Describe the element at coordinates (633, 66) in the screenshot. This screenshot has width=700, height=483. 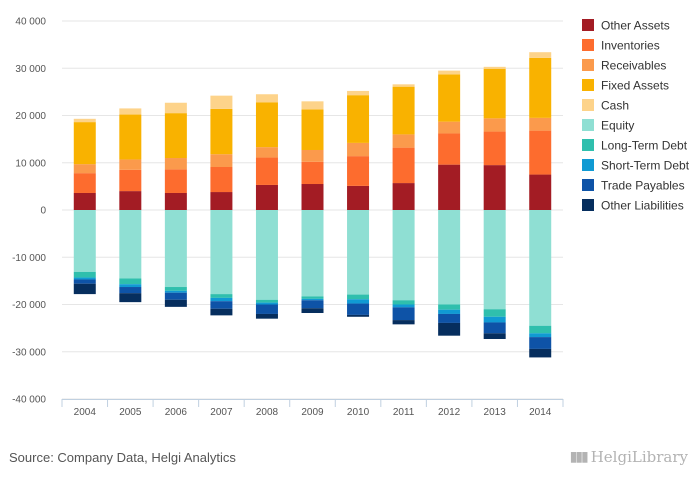
I see `legend-label: Receivables` at that location.